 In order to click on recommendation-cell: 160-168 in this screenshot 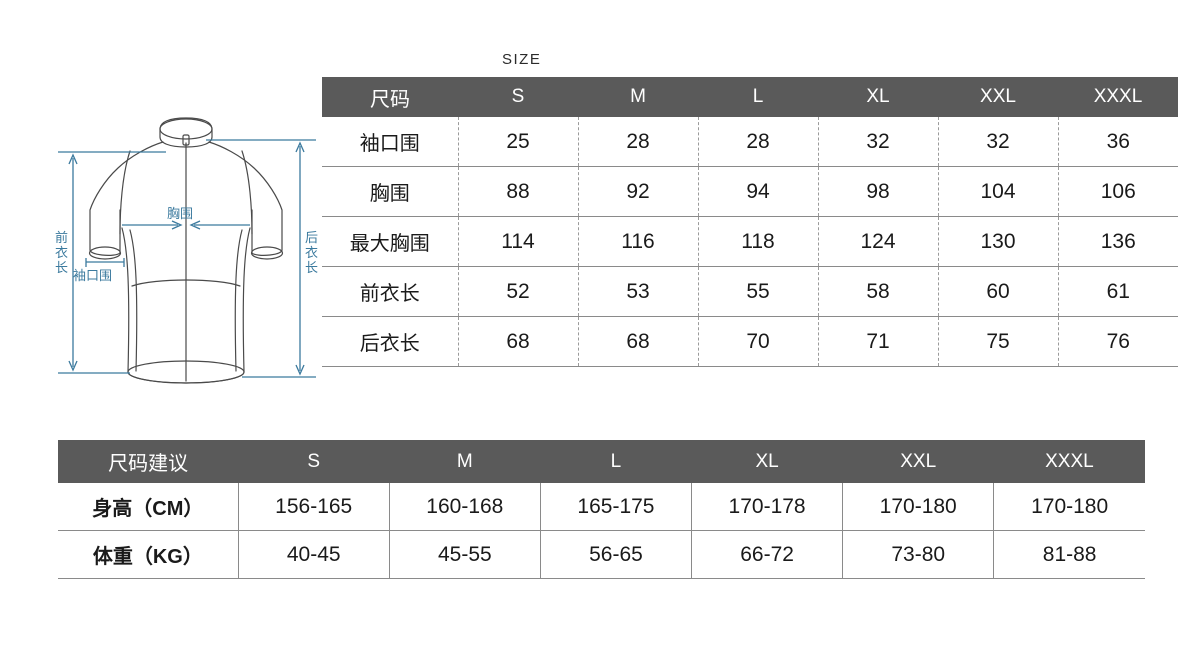, I will do `click(465, 507)`.